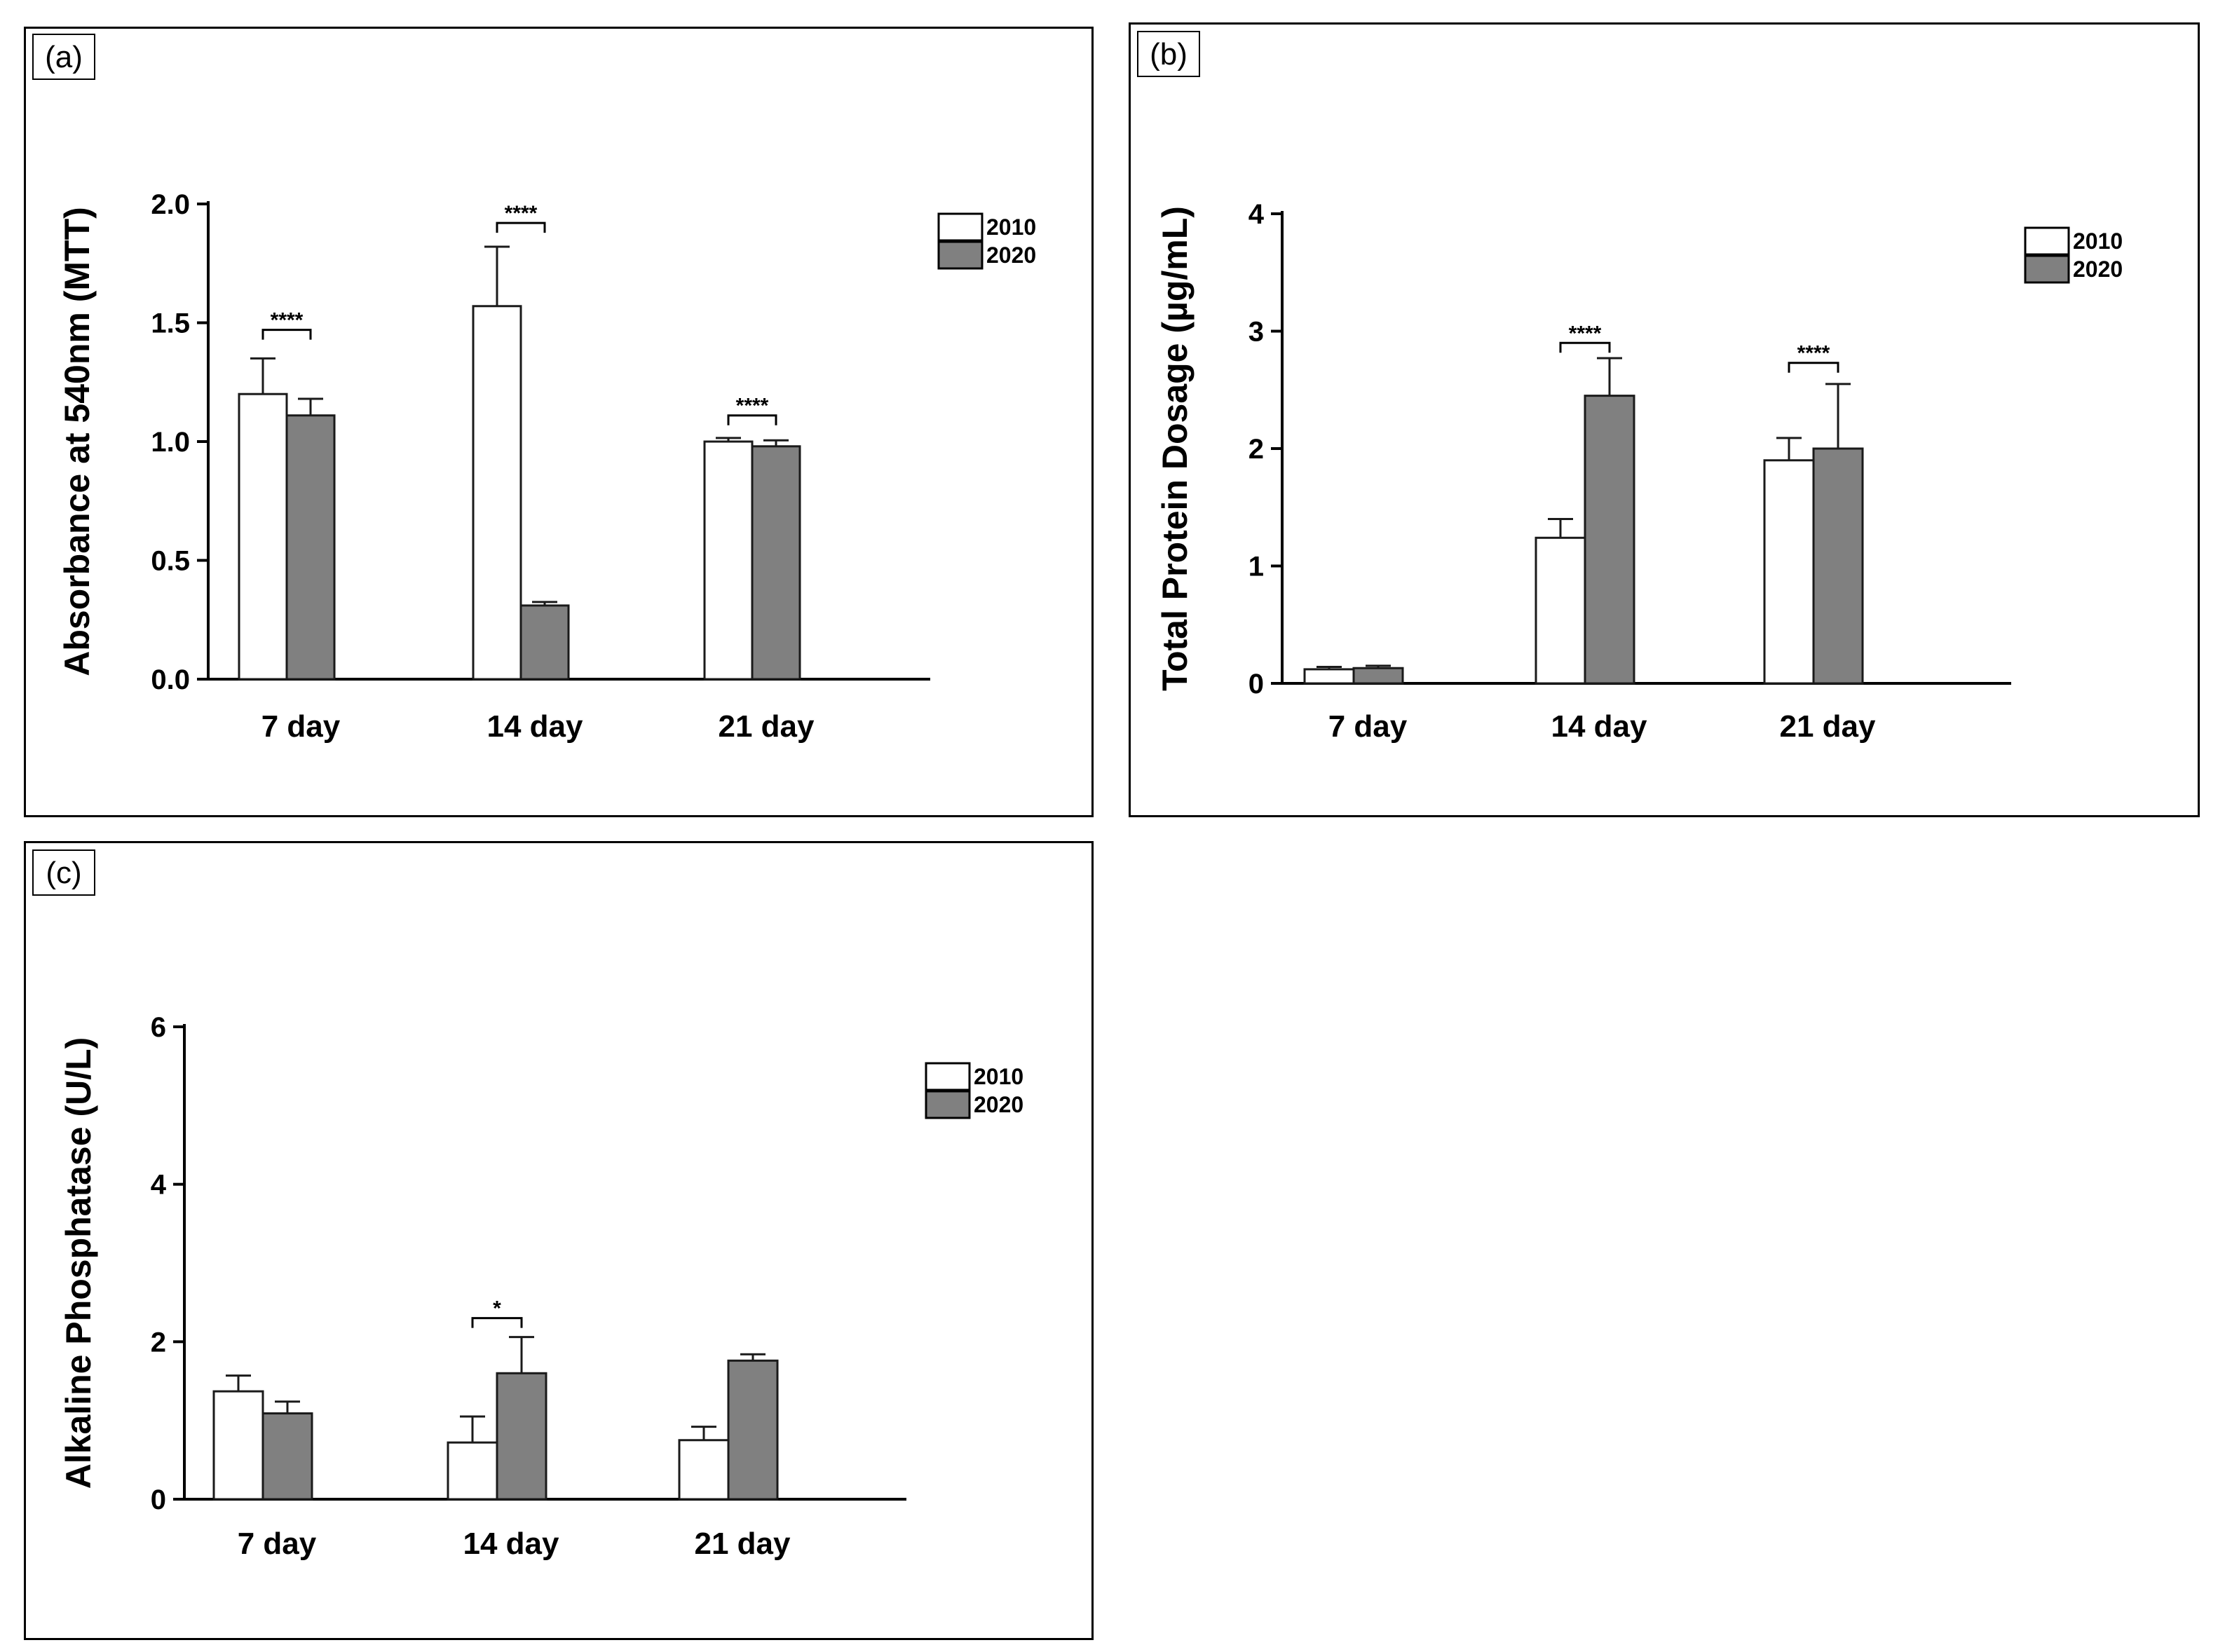 This screenshot has height=1652, width=2218. I want to click on panel-label: (a), so click(64, 57).